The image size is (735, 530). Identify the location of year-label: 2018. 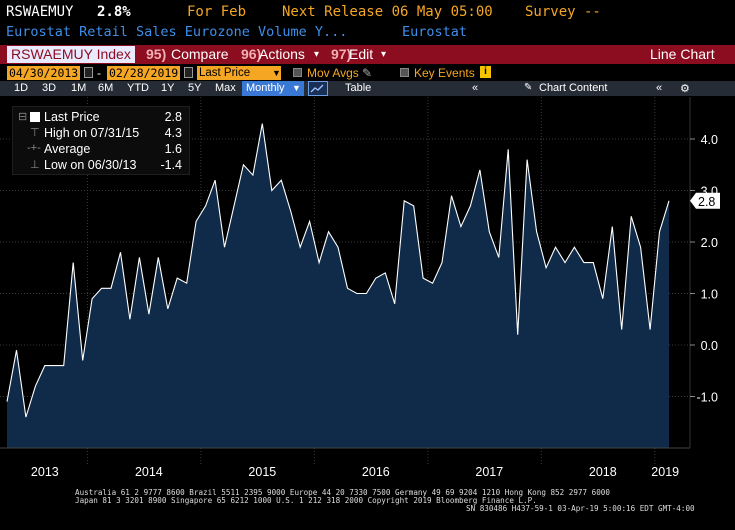
(603, 472).